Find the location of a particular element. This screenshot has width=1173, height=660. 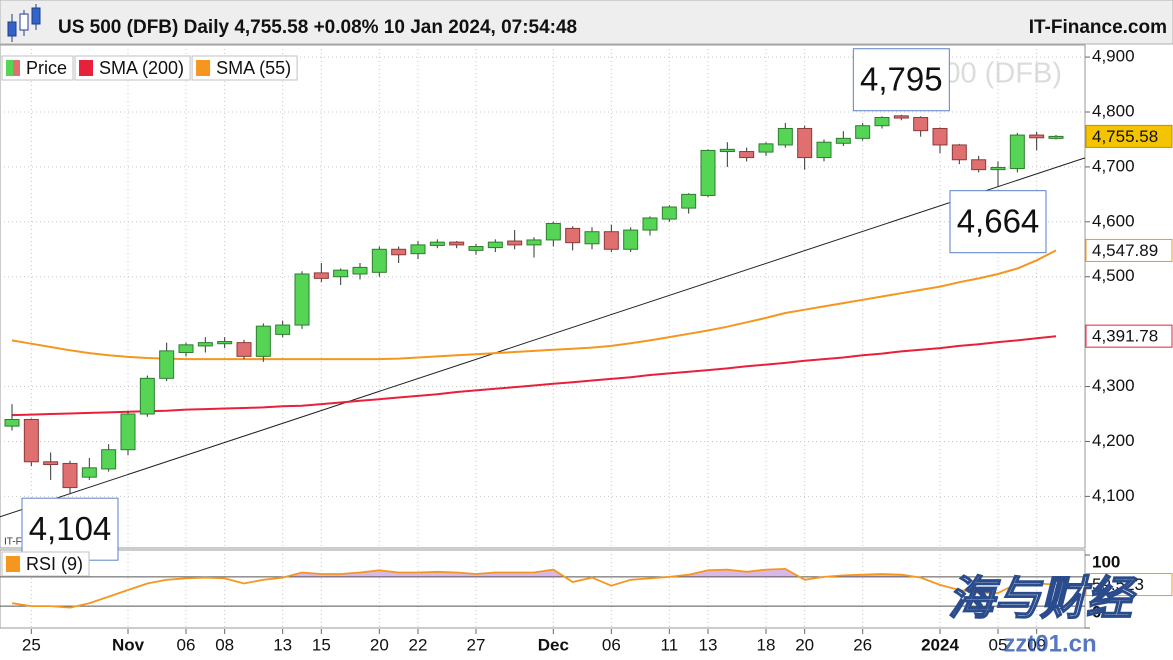

y-tick-label: 4,100 is located at coordinates (1113, 495).